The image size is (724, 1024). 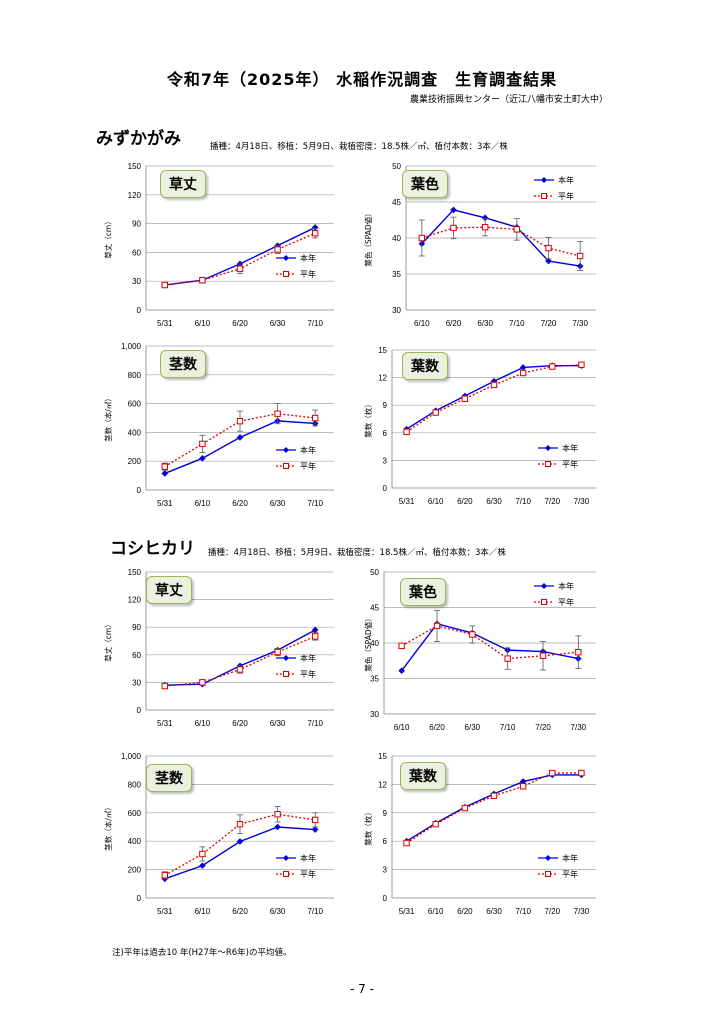 What do you see at coordinates (135, 404) in the screenshot?
I see `y-tick-label: 600` at bounding box center [135, 404].